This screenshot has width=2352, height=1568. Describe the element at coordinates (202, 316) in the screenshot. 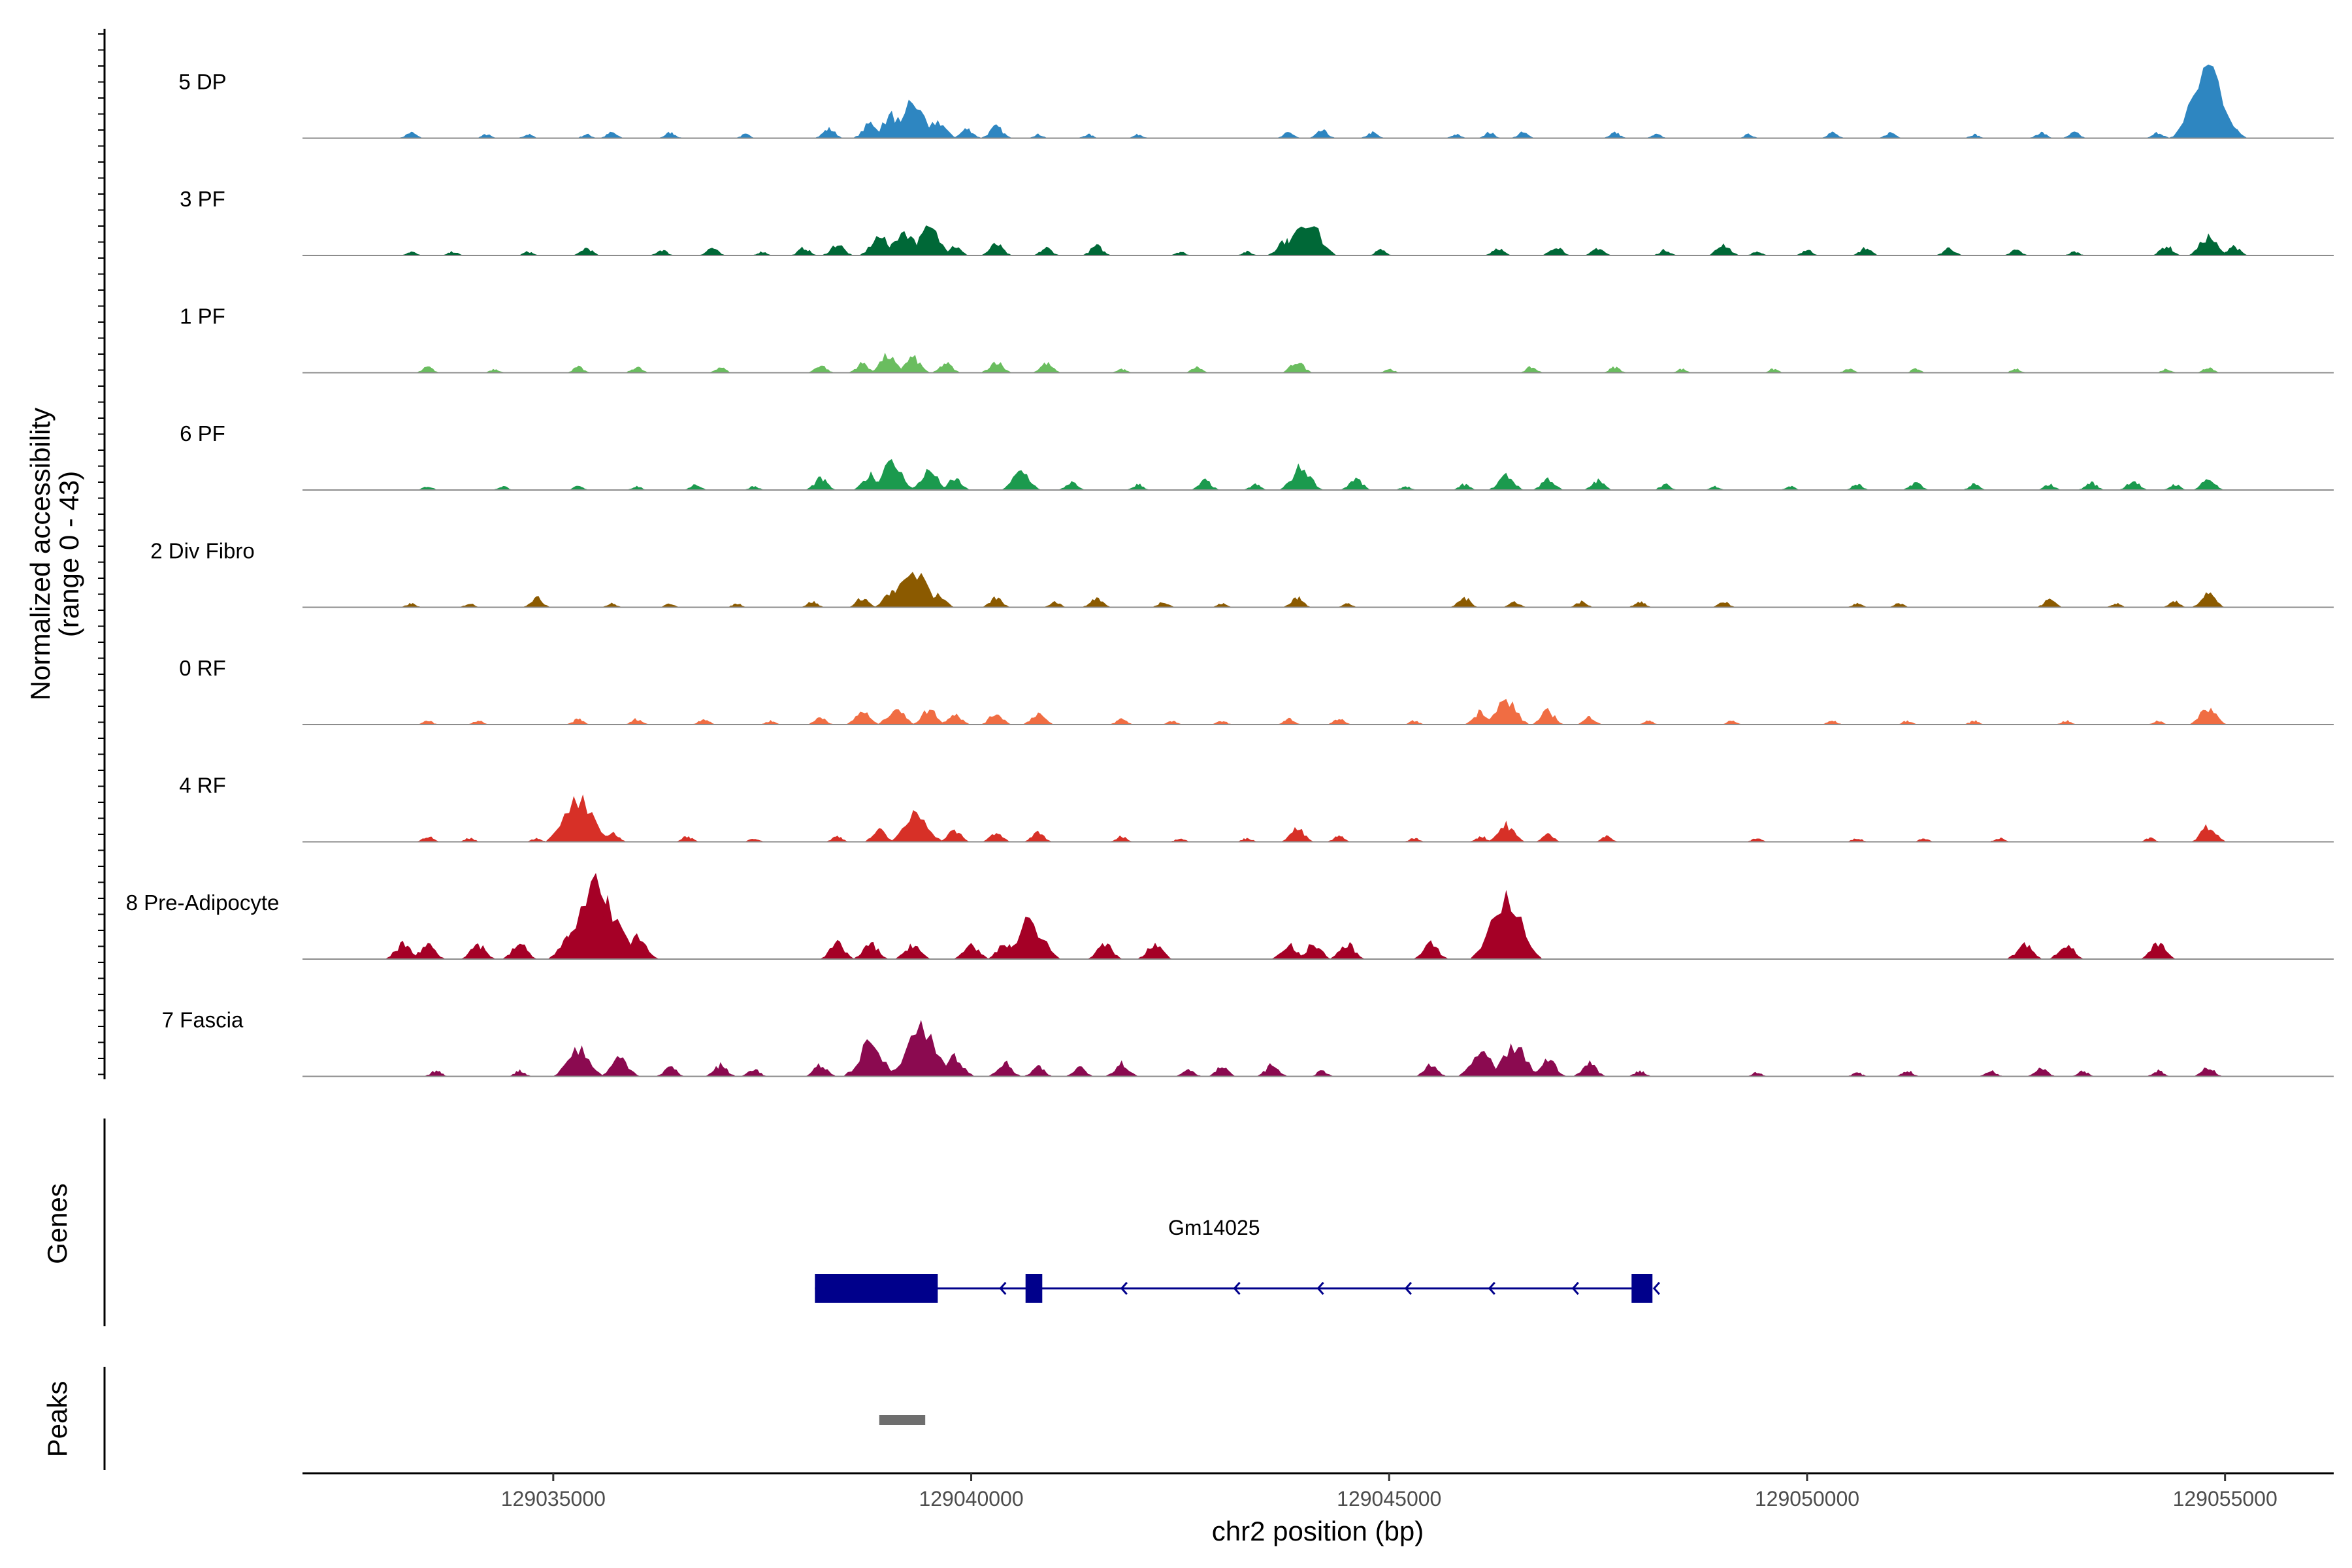

I see `track-label: 1 PF` at that location.